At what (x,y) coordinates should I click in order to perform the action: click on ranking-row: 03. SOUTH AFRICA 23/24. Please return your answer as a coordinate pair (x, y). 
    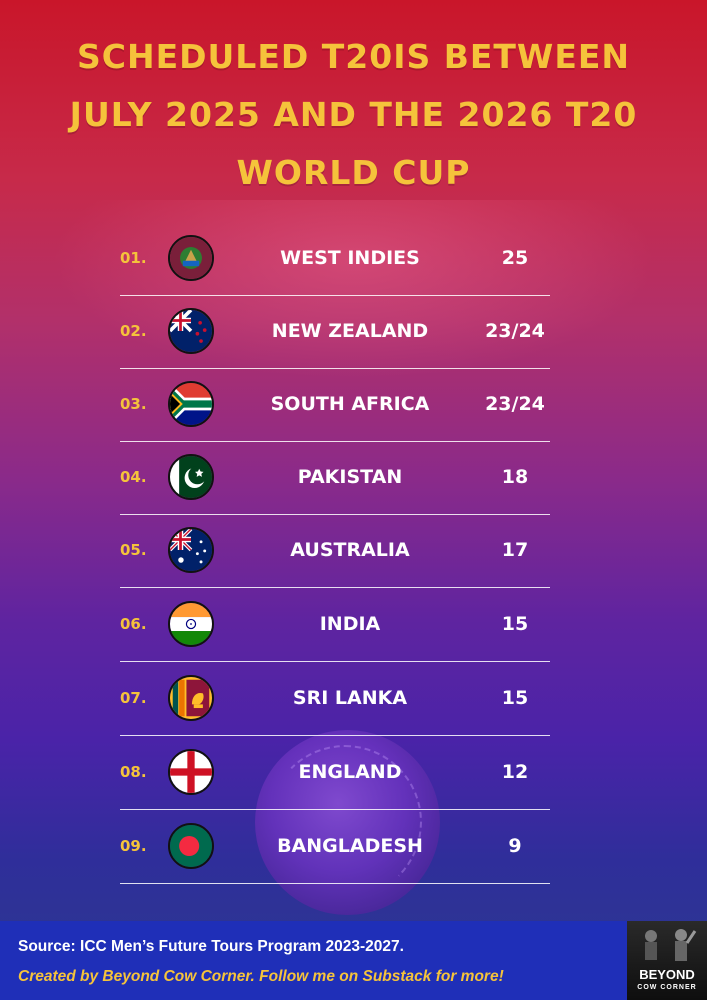
    Looking at the image, I should click on (335, 405).